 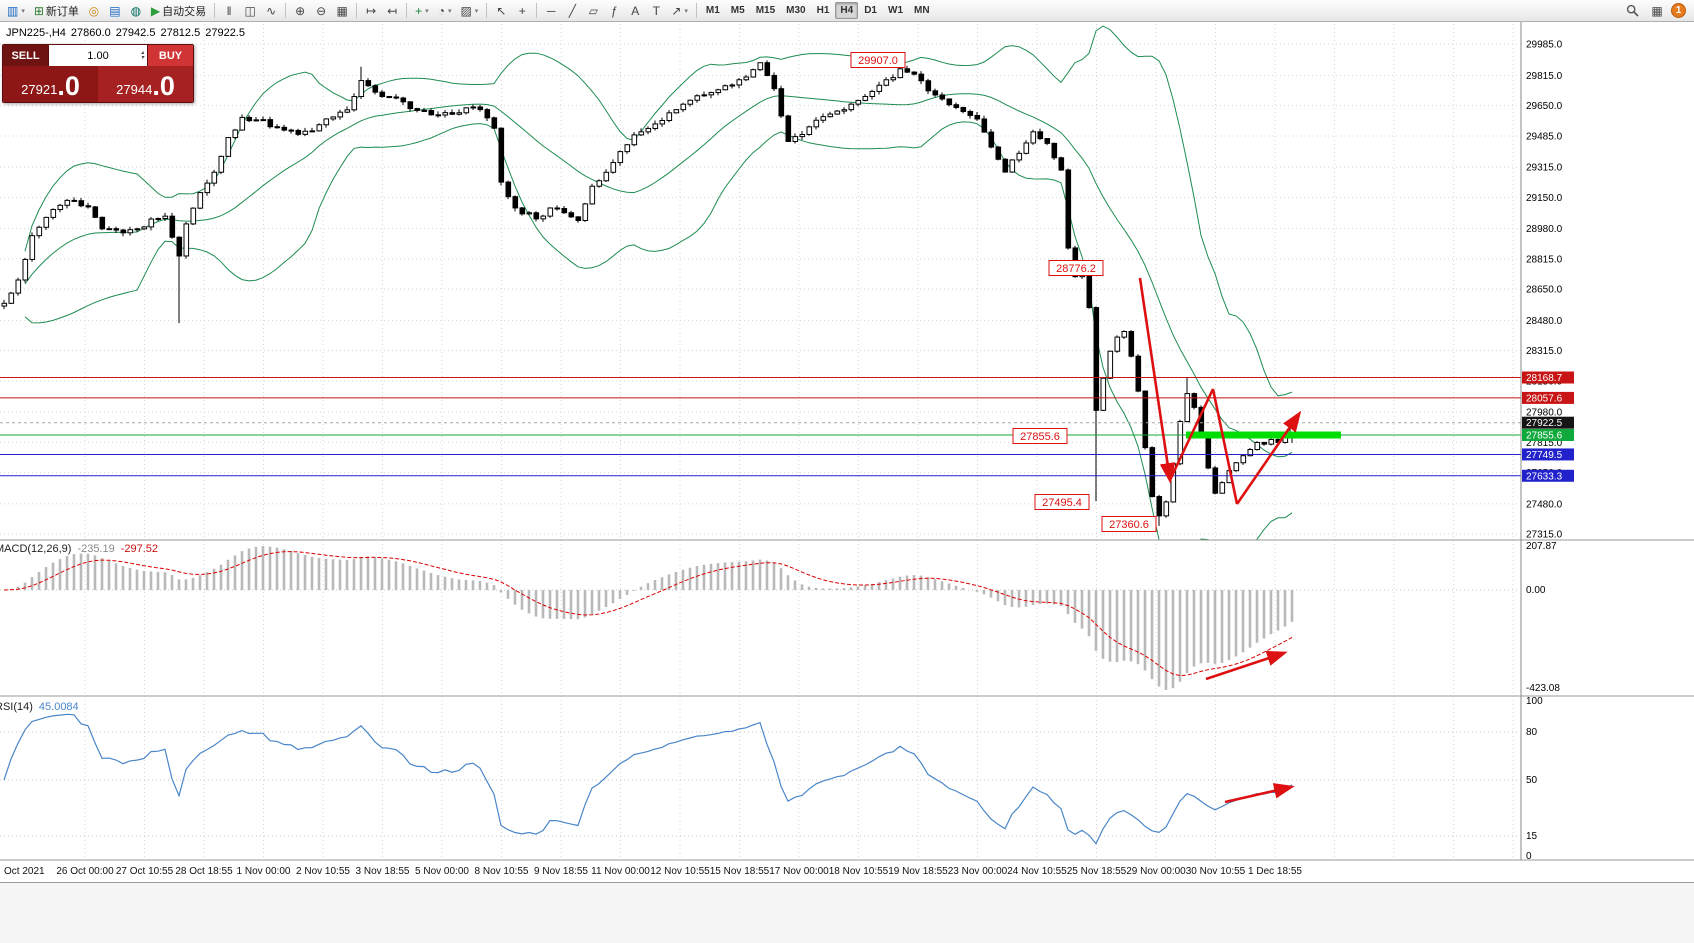 I want to click on mql-community-button: ◎, so click(x=94, y=10).